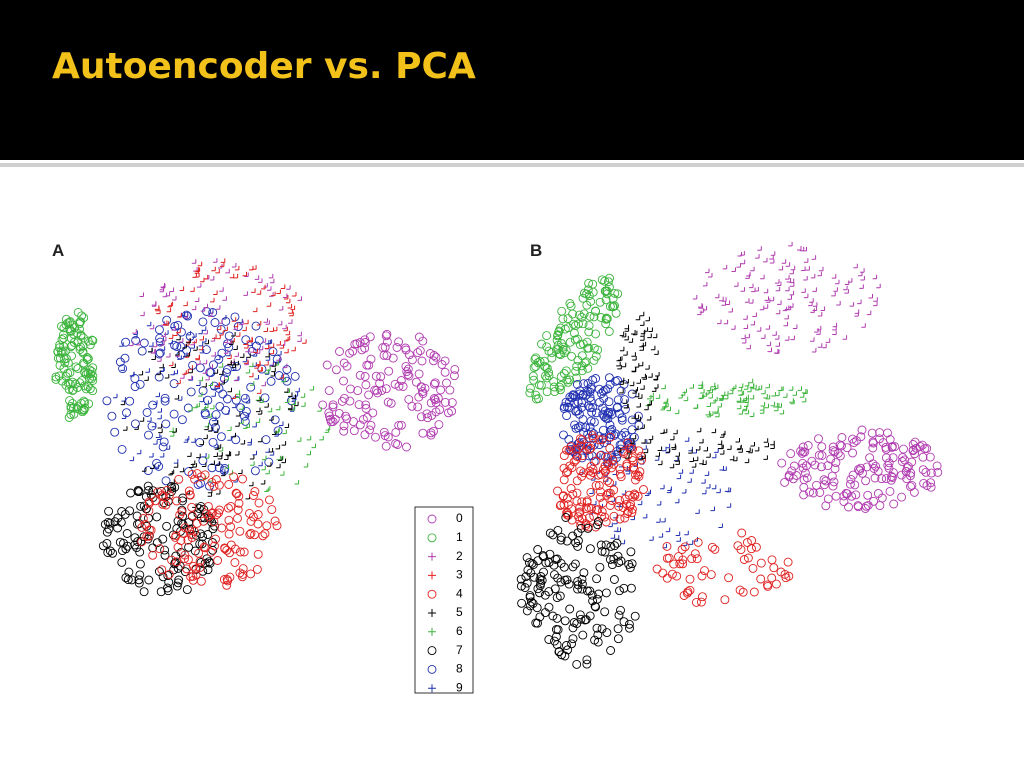 The image size is (1024, 768). What do you see at coordinates (264, 66) in the screenshot?
I see `slide-title: Autoencoder vs. PCA` at bounding box center [264, 66].